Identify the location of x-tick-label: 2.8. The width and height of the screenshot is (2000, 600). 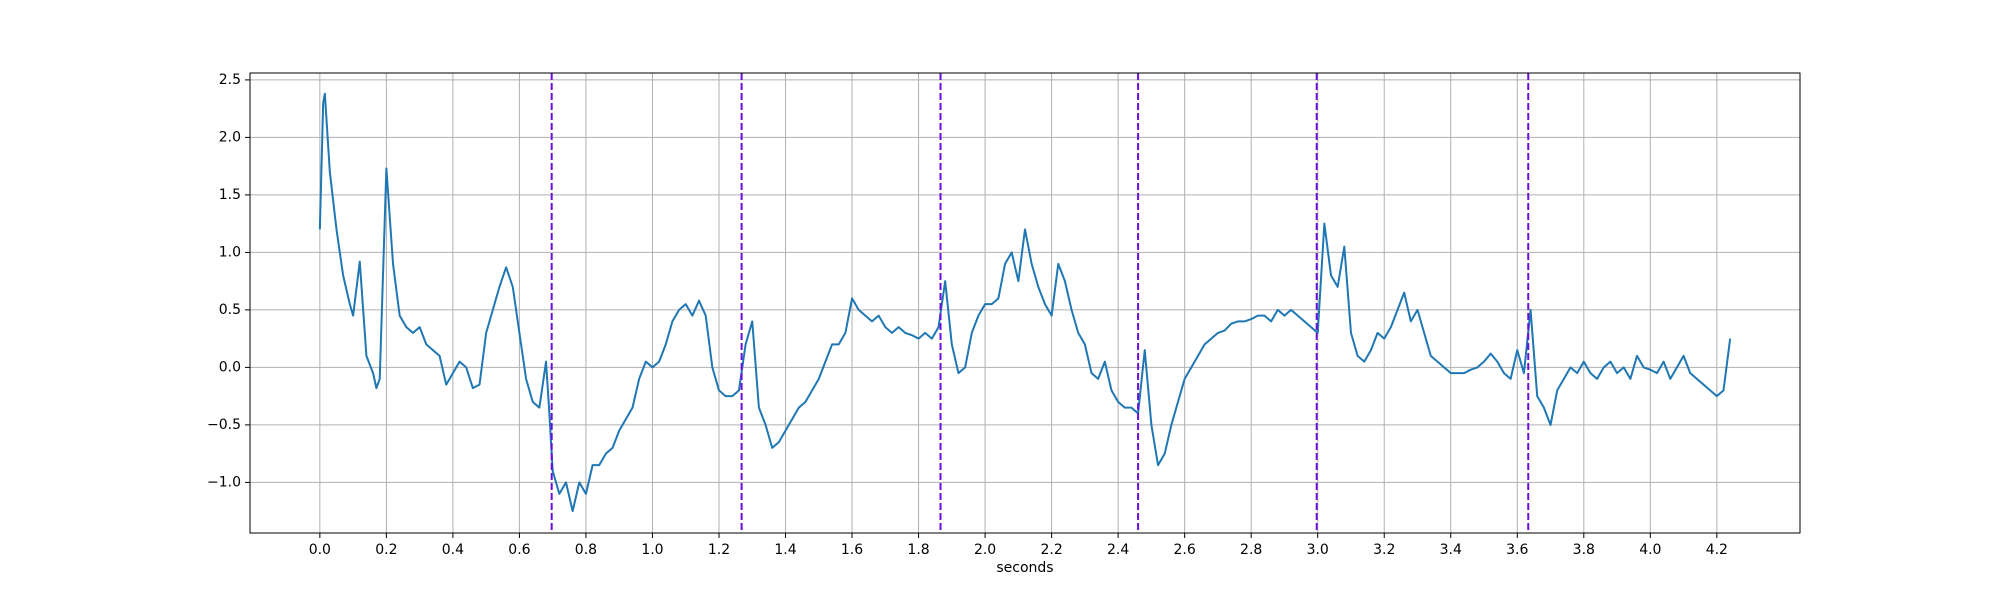
(1251, 550).